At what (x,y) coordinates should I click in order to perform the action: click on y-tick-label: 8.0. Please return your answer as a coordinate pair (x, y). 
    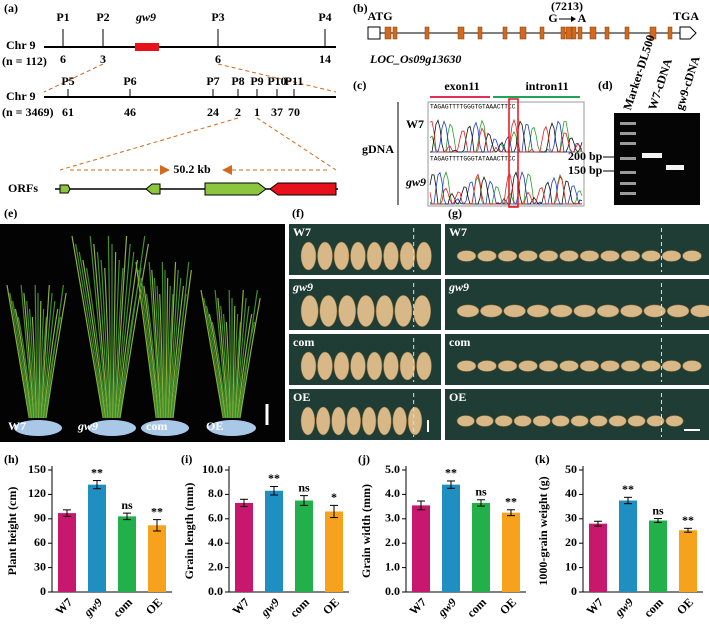
    Looking at the image, I should click on (215, 493).